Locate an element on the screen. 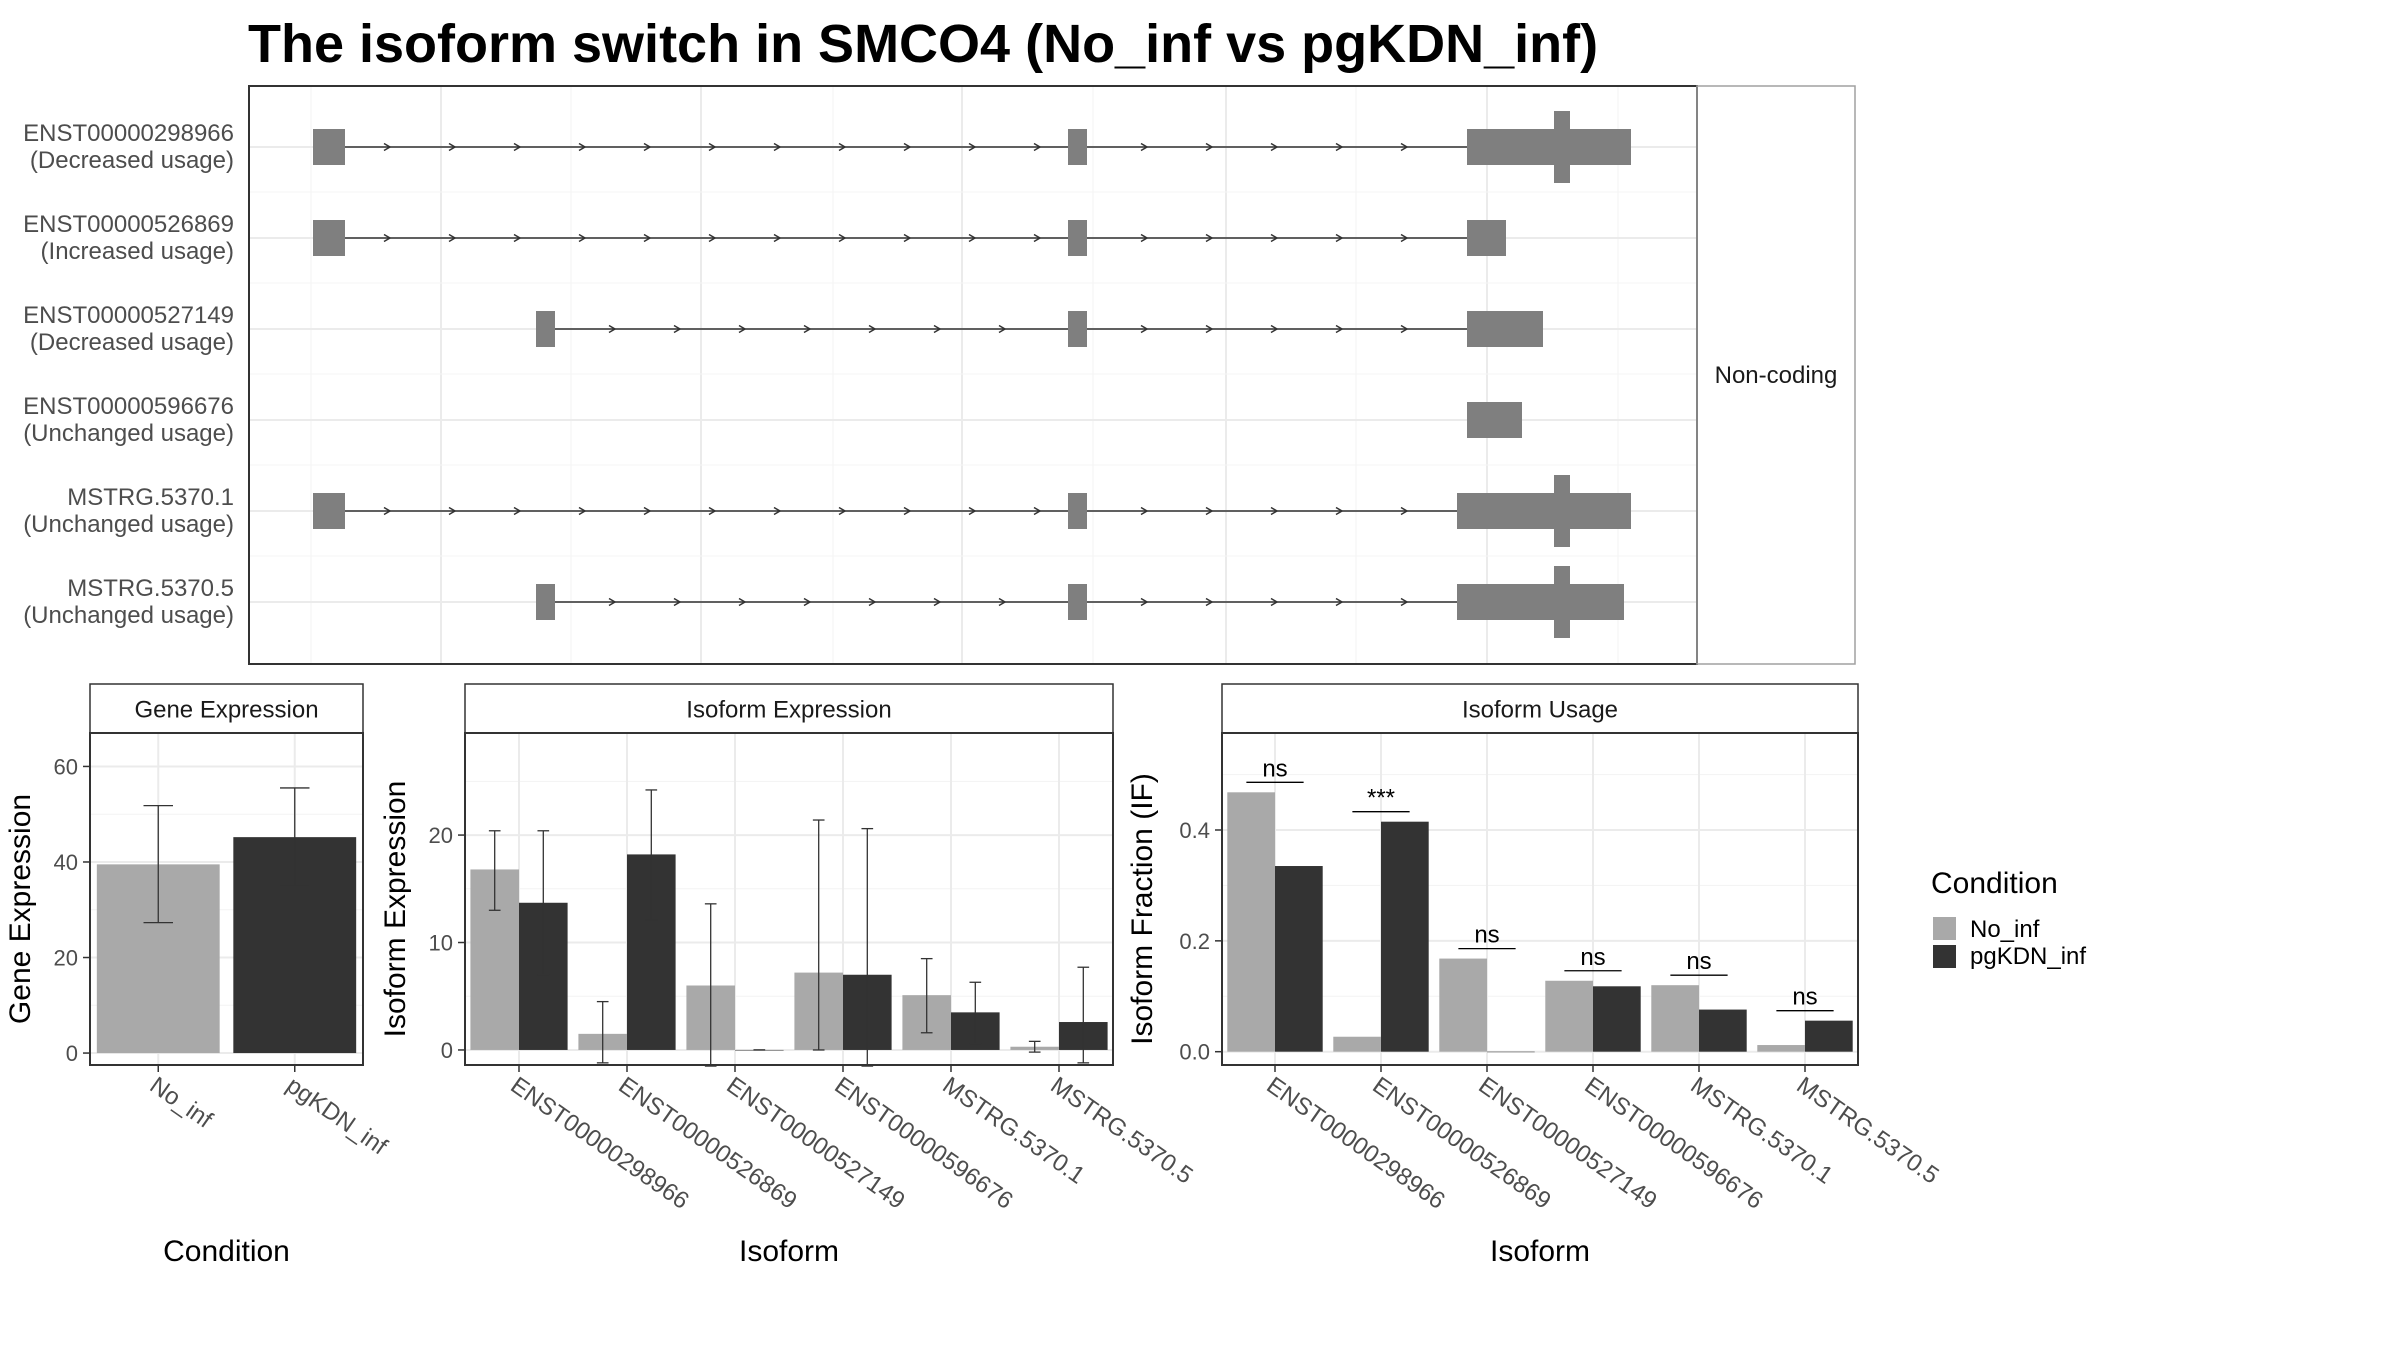 The width and height of the screenshot is (2400, 1350). isoform-usage-strip-label: Isoform Usage is located at coordinates (1540, 710).